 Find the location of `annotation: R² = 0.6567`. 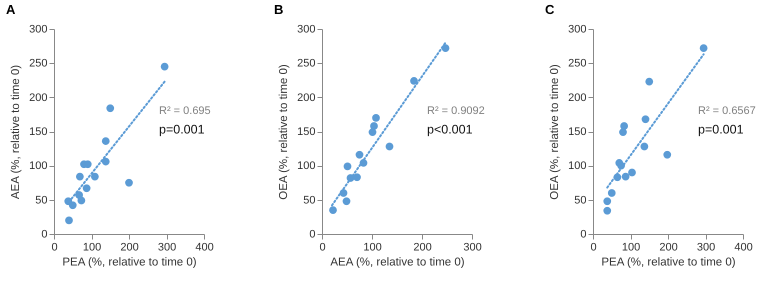

annotation: R² = 0.6567 is located at coordinates (727, 111).